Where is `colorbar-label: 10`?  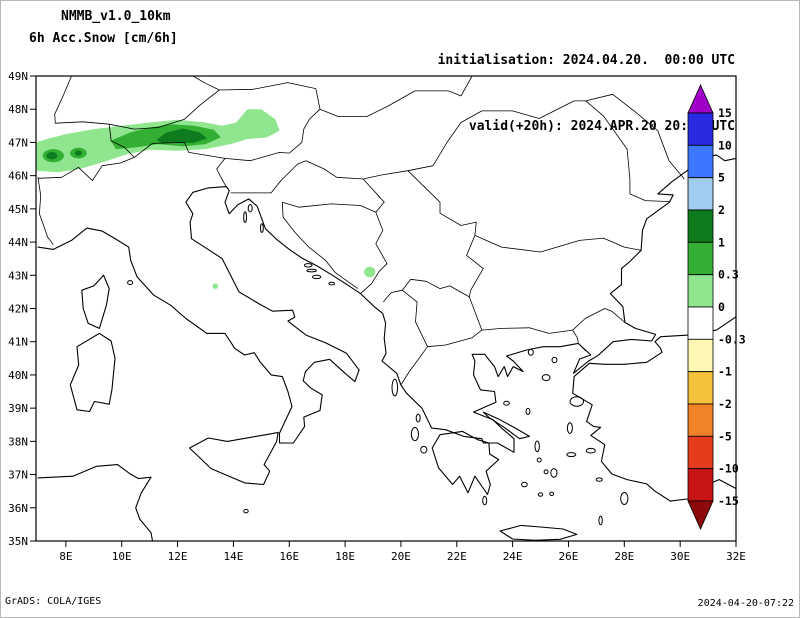 colorbar-label: 10 is located at coordinates (725, 145).